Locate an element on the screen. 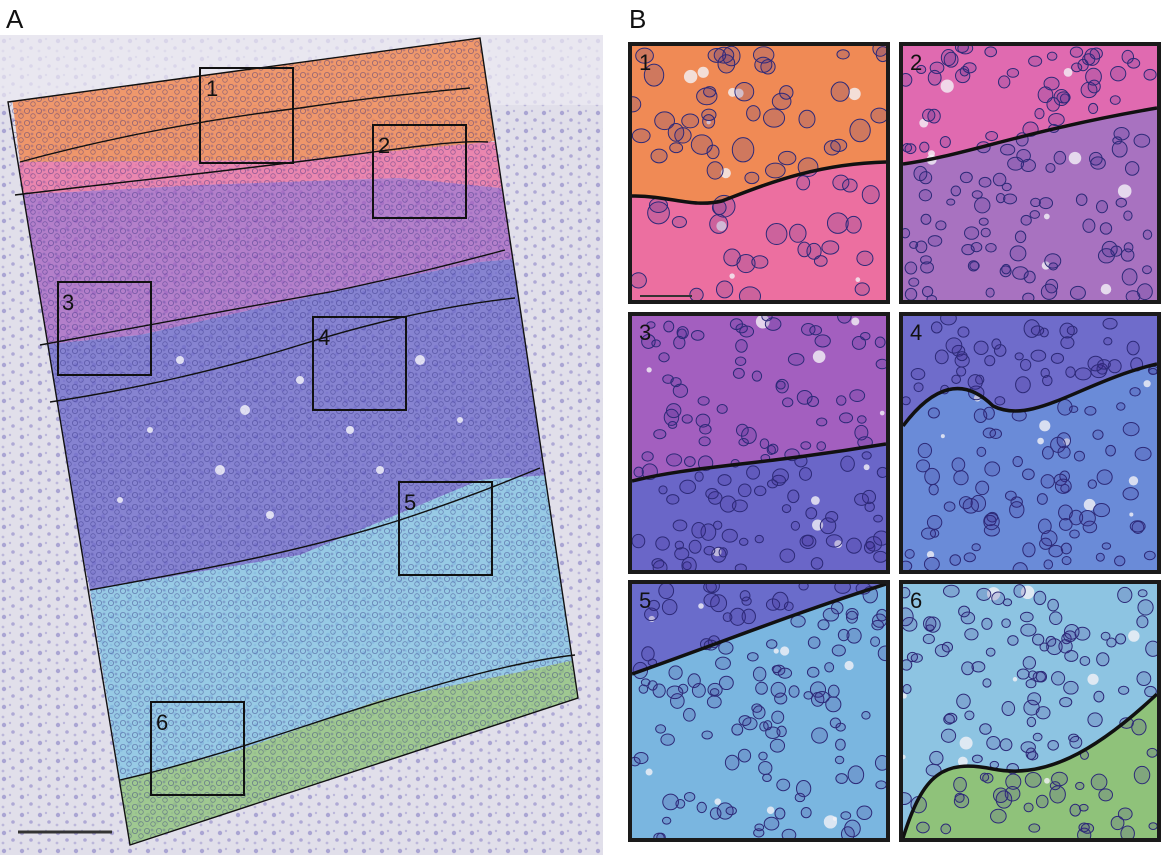  zoom-tile-4-label: 4 is located at coordinates (916, 332).